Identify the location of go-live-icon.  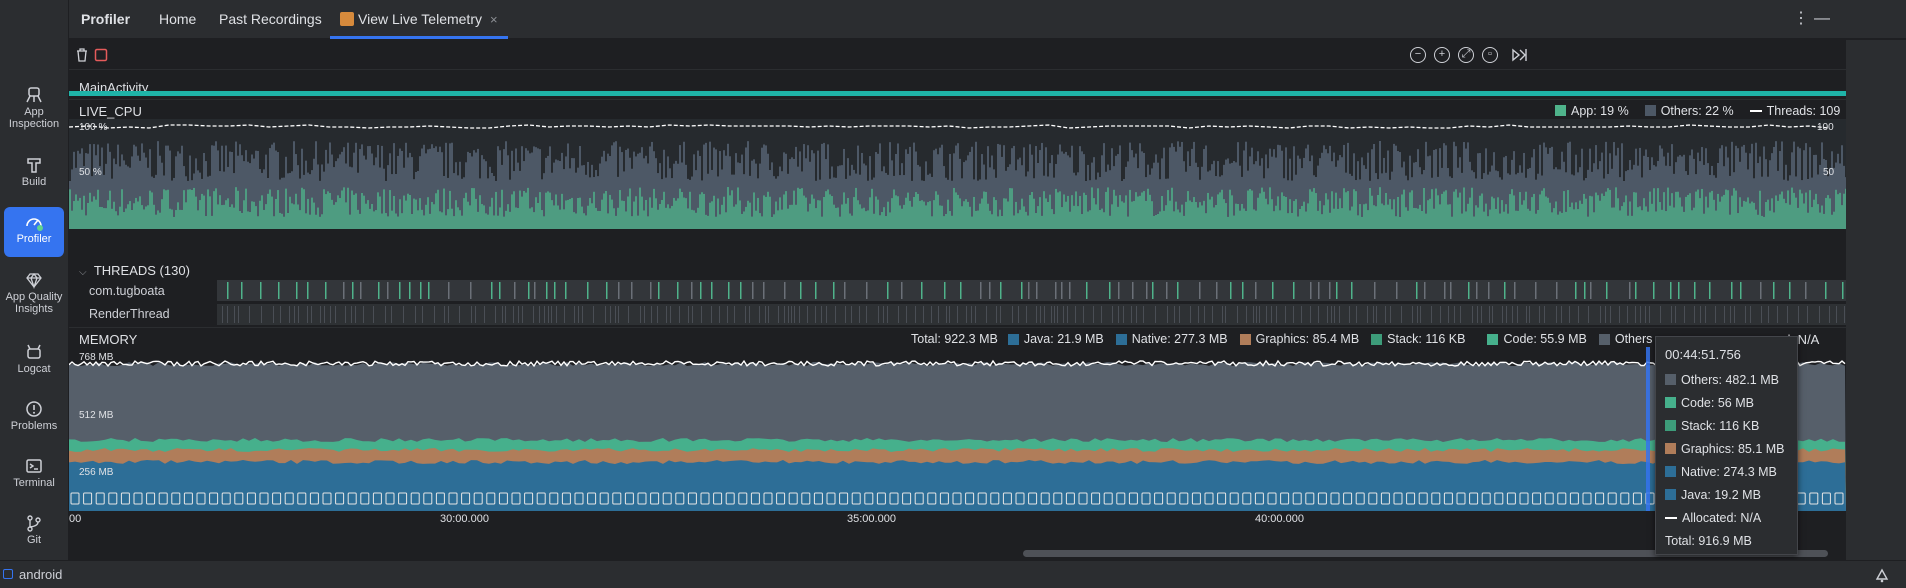
(1519, 55).